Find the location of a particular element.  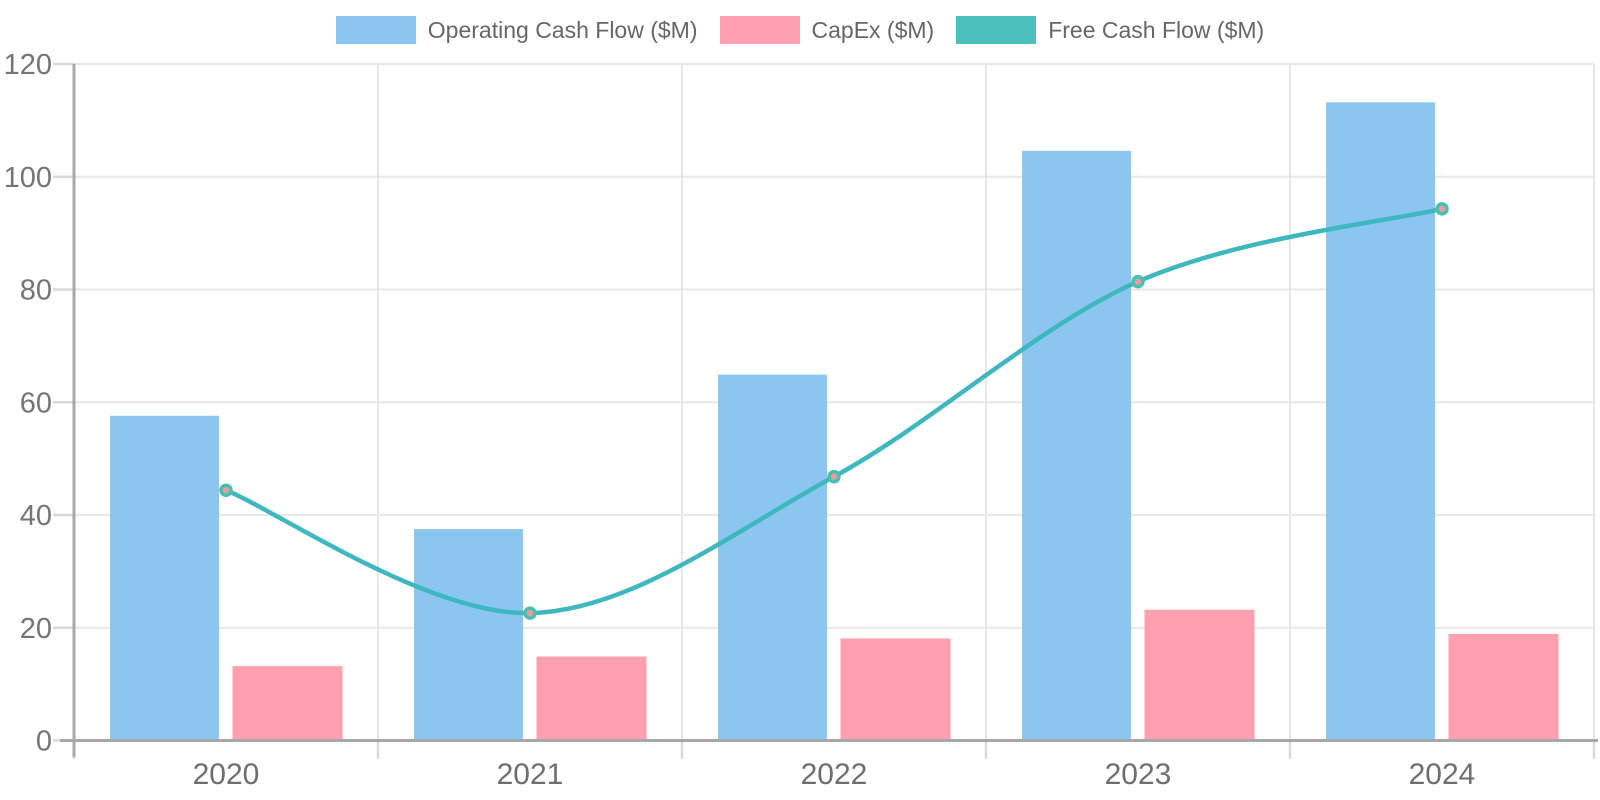

legend-label-free-cash-flow: Free Cash Flow ($M) is located at coordinates (1156, 29).